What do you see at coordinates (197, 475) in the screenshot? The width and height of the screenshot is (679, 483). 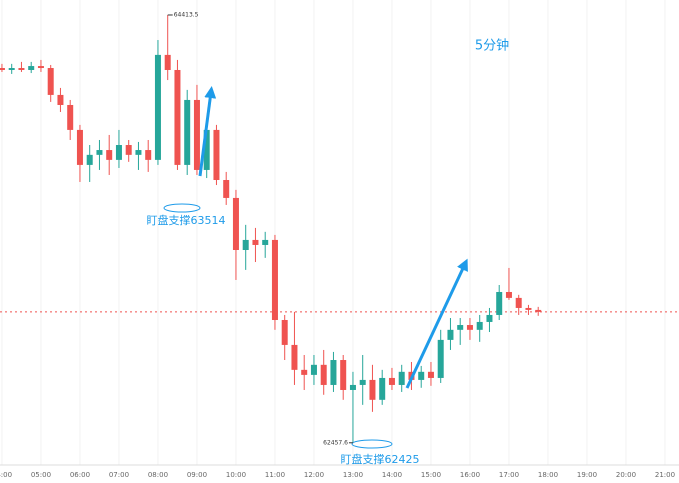 I see `x-tick-label: 09:00` at bounding box center [197, 475].